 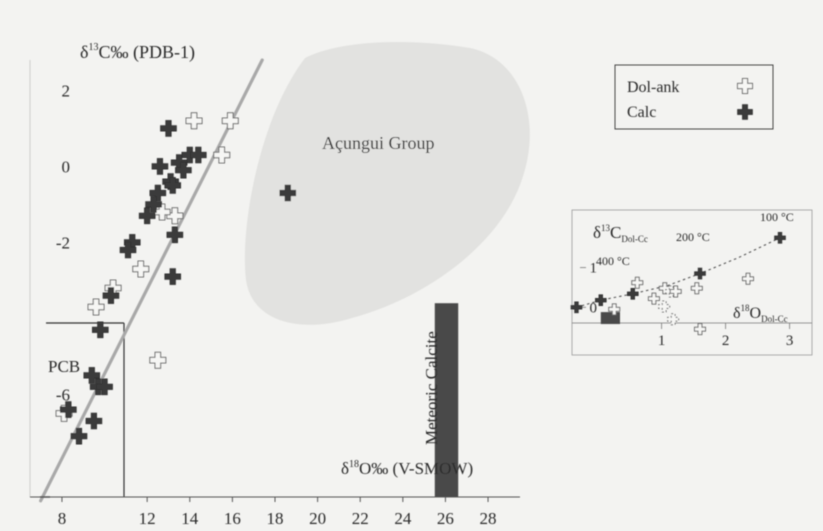 What do you see at coordinates (620, 233) in the screenshot?
I see `inset-y-axis-title: δ13CDol-Cc` at bounding box center [620, 233].